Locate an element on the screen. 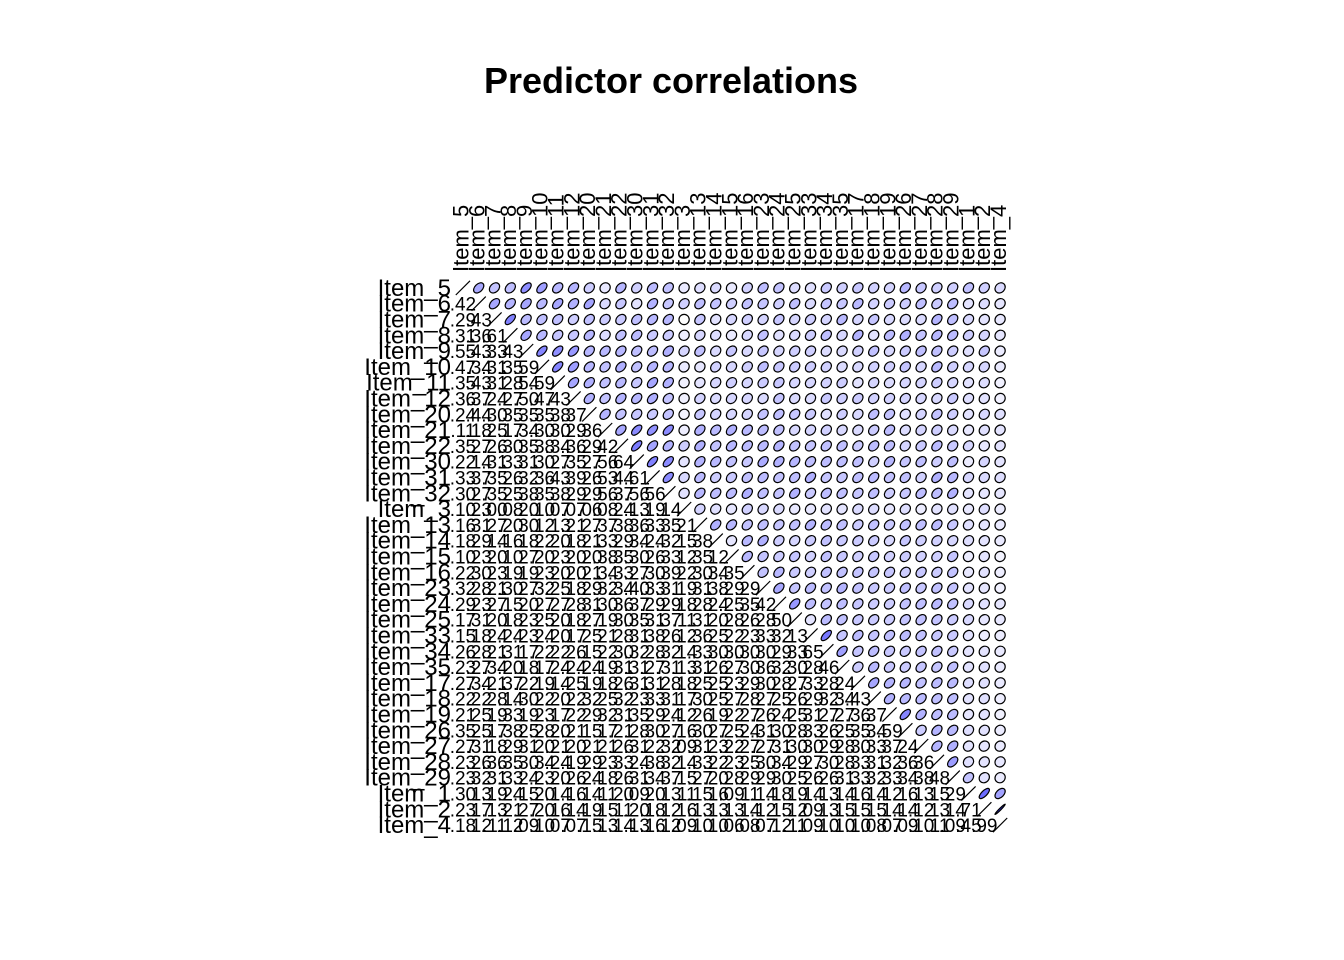 The image size is (1344, 960). col-label: Item_4 is located at coordinates (998, 238).